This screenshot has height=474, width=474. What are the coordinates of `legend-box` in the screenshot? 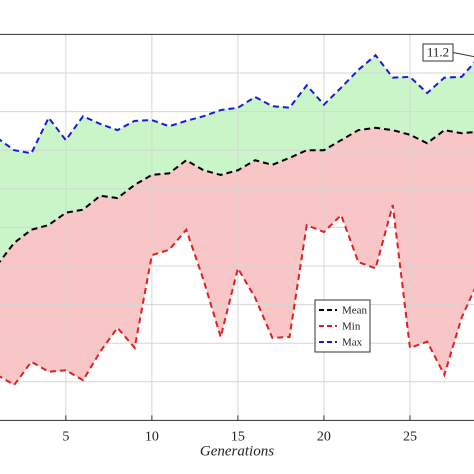 It's located at (342, 326).